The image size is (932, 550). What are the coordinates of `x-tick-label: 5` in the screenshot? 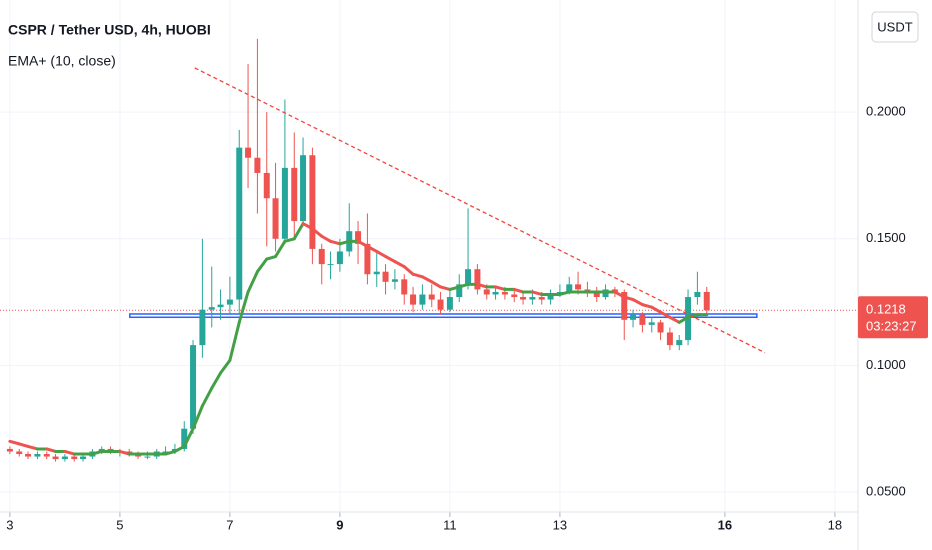 It's located at (119, 524).